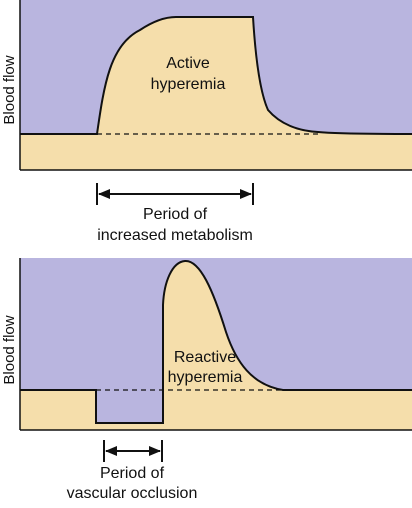  I want to click on bottom-y-axis-label: Blood flow, so click(9, 349).